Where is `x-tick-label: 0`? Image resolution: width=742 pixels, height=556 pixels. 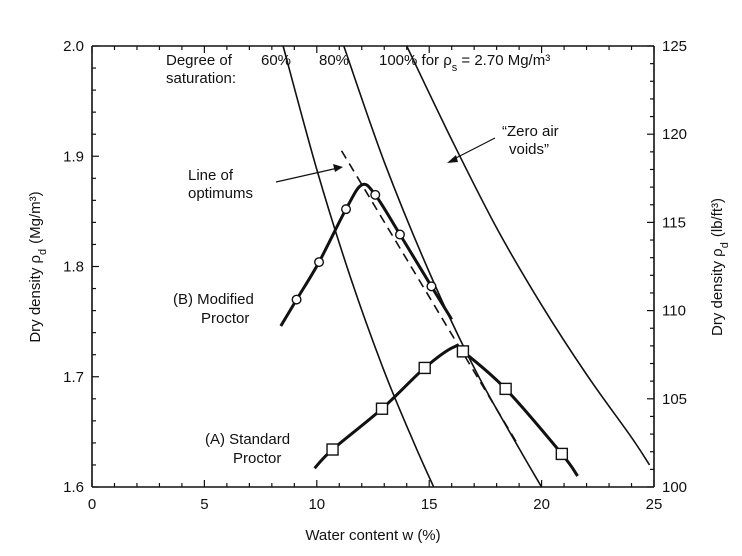 x-tick-label: 0 is located at coordinates (92, 504).